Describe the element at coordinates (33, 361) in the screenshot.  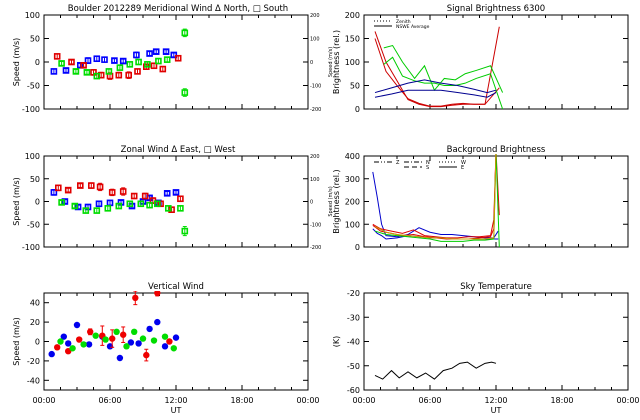
I see `y-tick-label: -20` at that location.